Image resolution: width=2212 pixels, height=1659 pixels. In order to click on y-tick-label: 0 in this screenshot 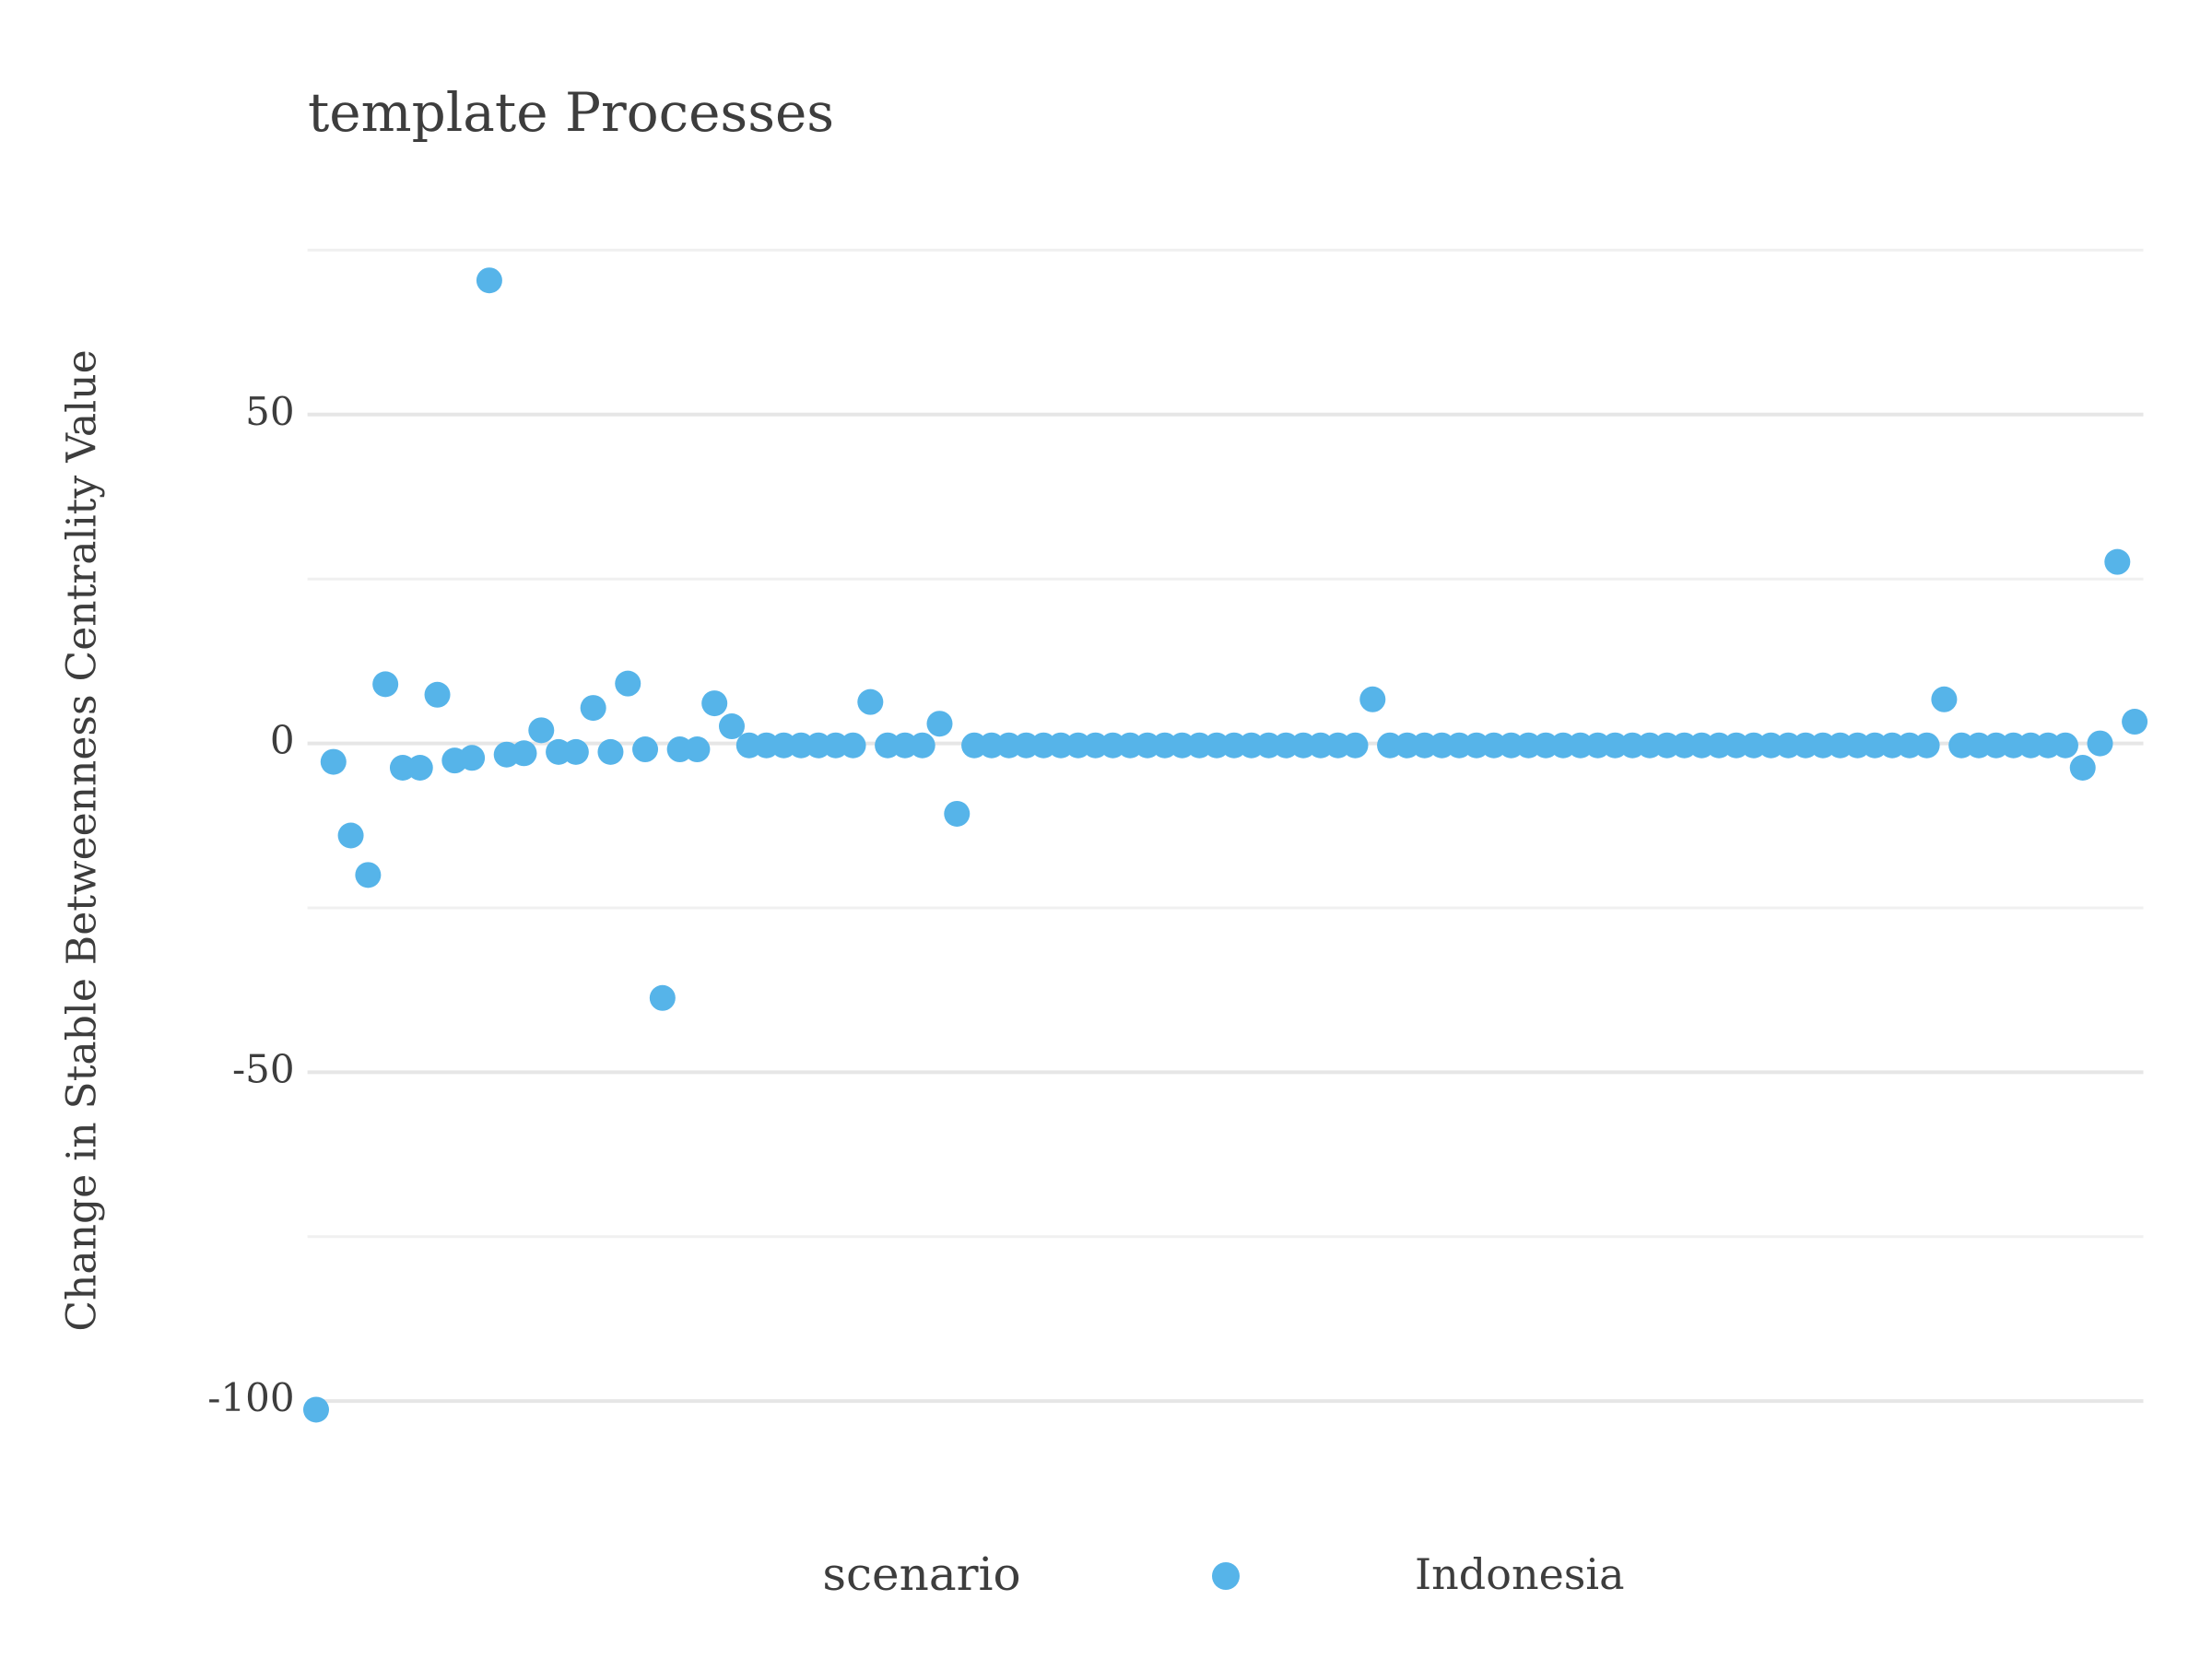, I will do `click(282, 740)`.